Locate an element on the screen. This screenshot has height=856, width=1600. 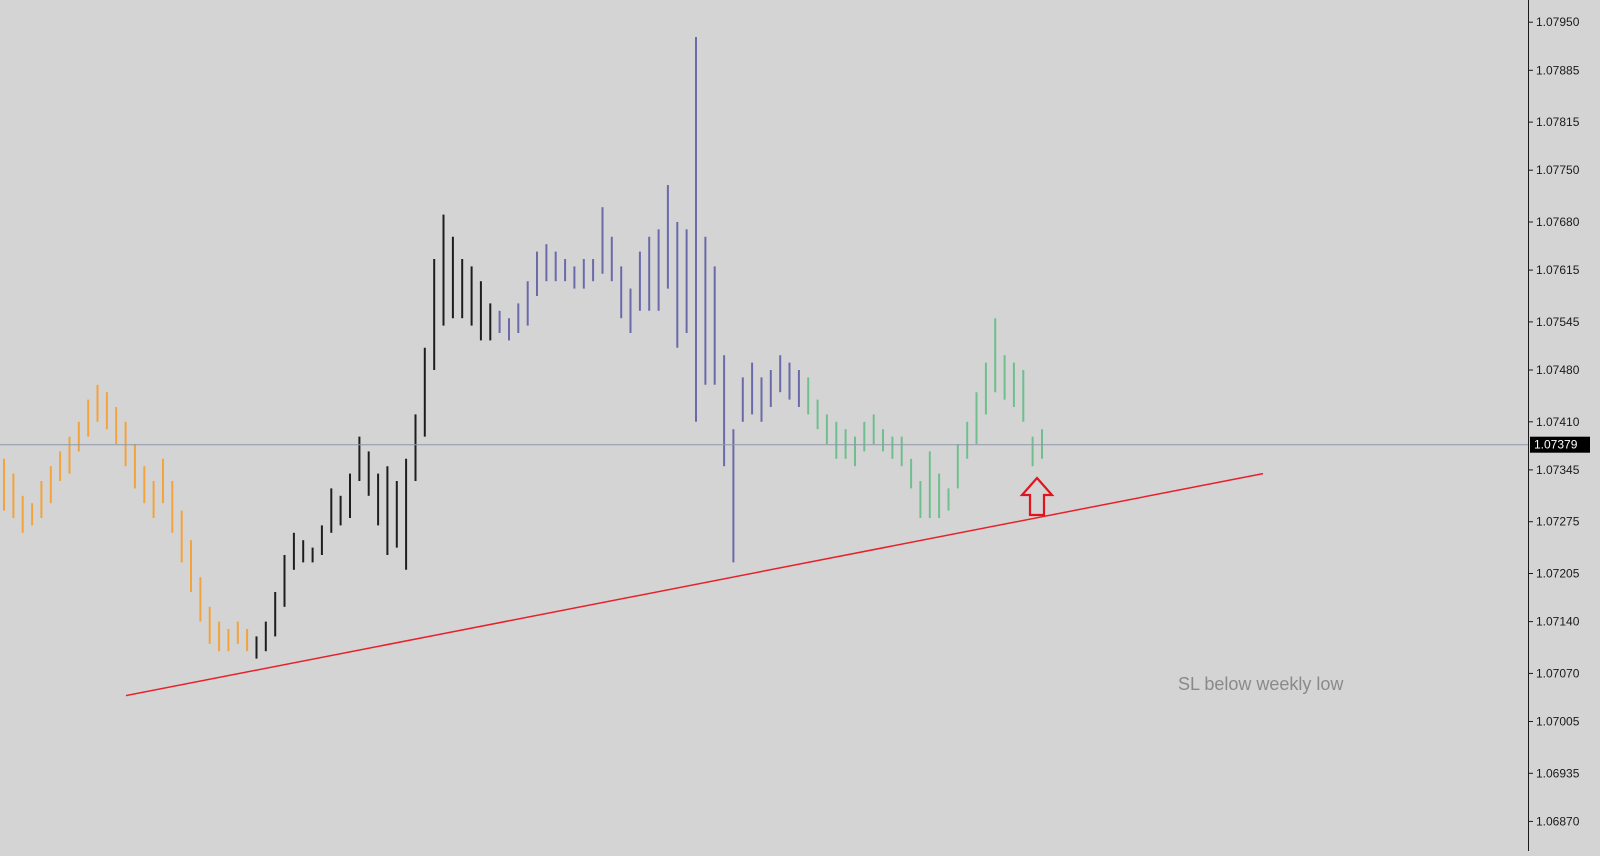
axis-tick-label: 1.07885 is located at coordinates (1558, 70).